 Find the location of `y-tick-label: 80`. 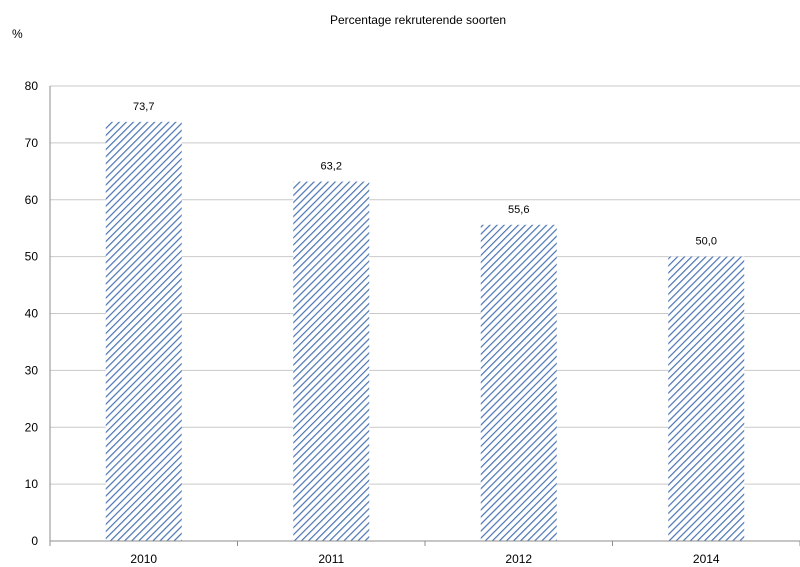

y-tick-label: 80 is located at coordinates (32, 86).